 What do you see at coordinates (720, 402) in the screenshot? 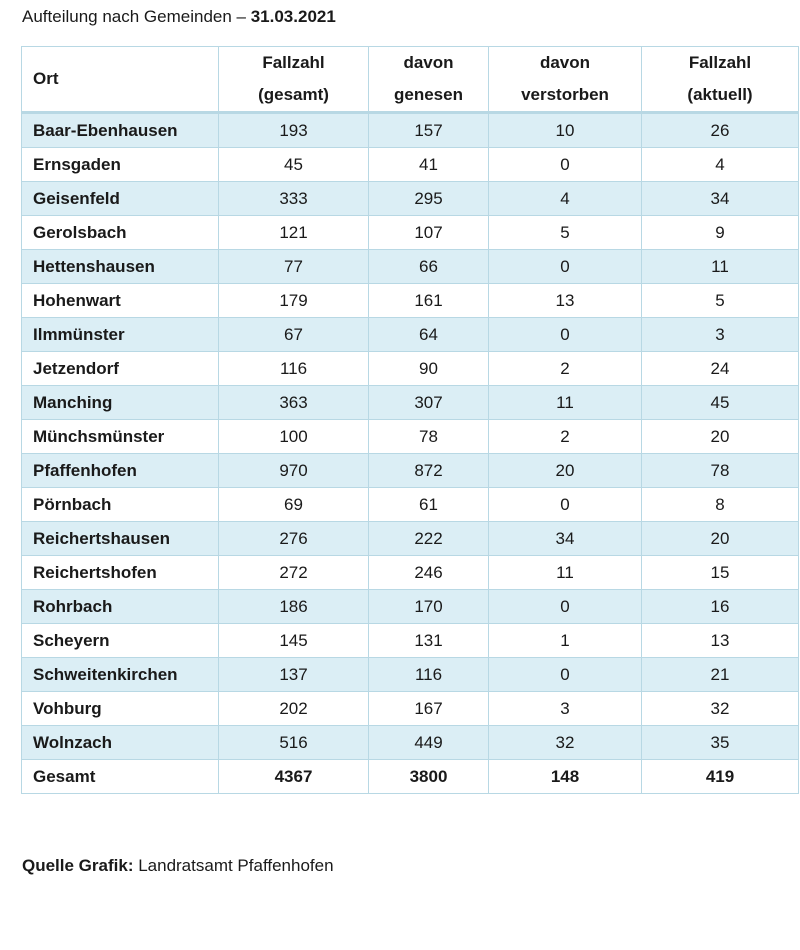
I see `cell-fallzahl-aktuell: 45` at bounding box center [720, 402].